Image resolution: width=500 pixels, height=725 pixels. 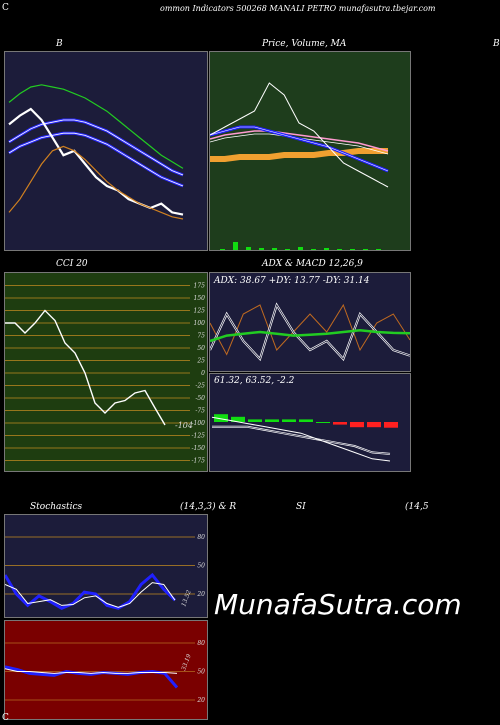 I want to click on watermark: MunafaSutra.com, so click(x=338, y=604).